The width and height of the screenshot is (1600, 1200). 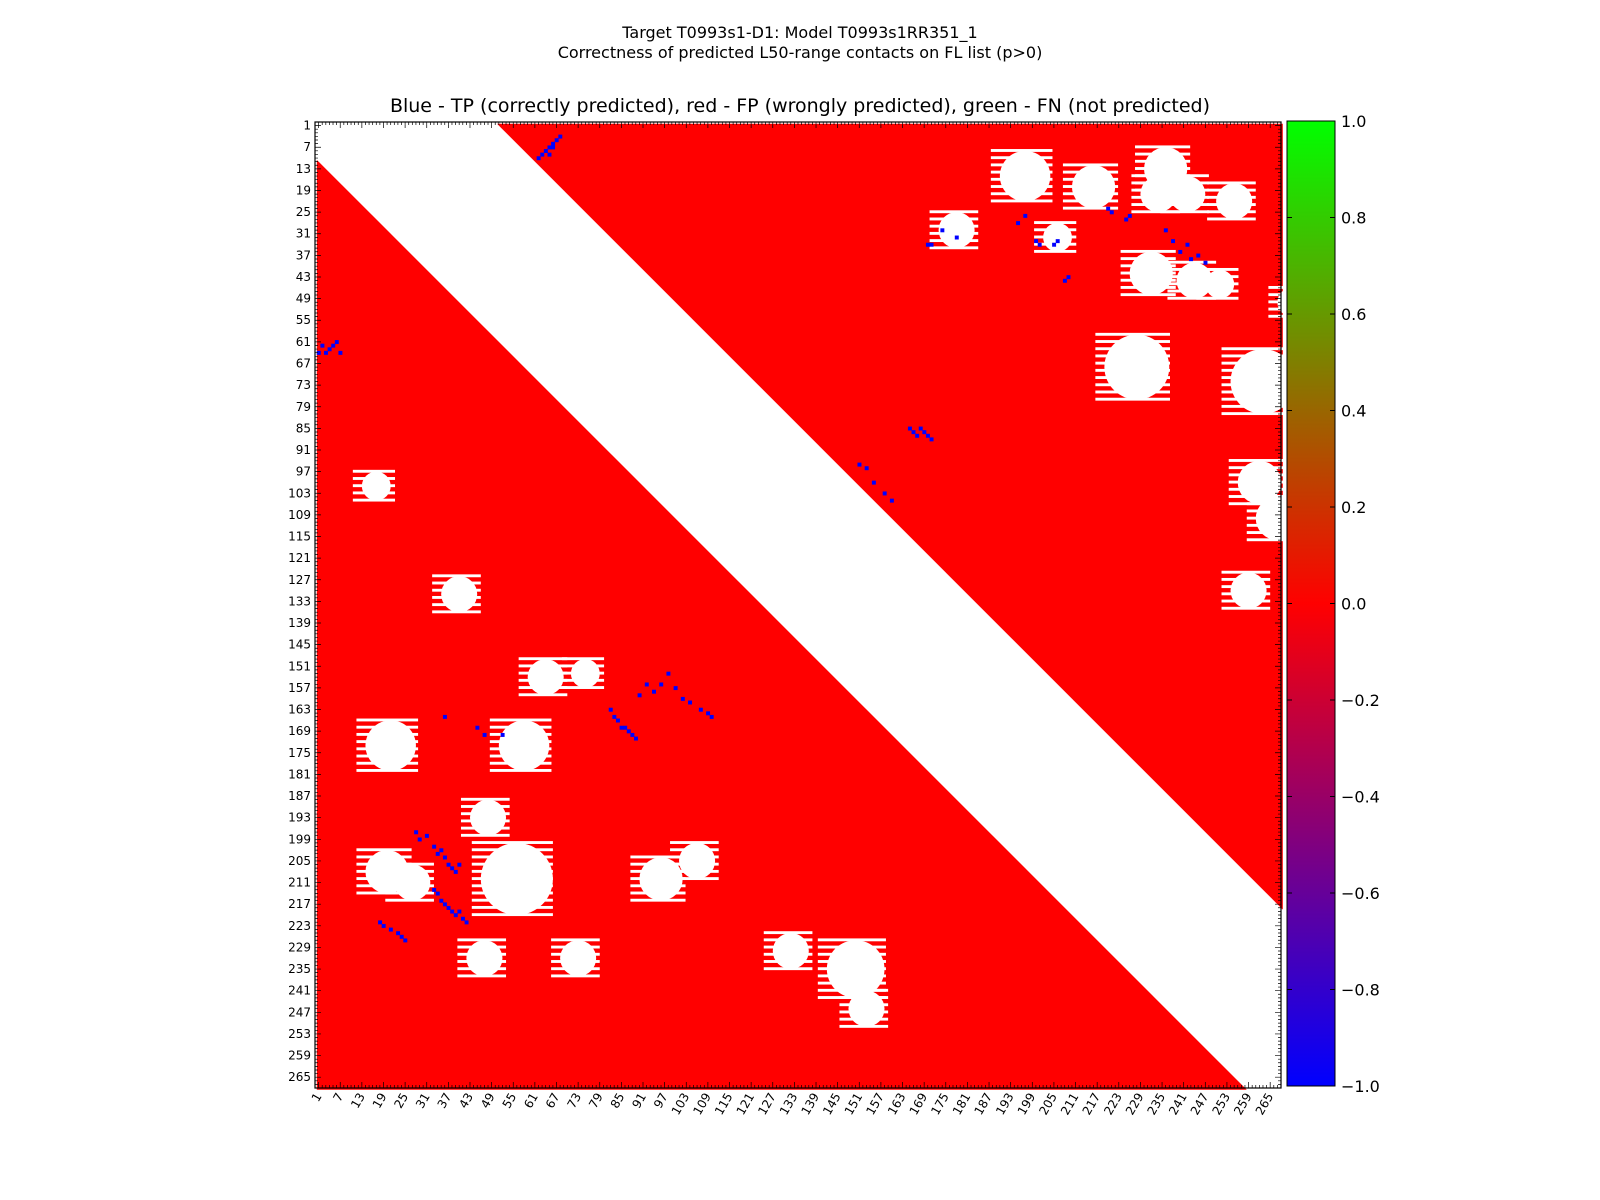 What do you see at coordinates (596, 1101) in the screenshot?
I see `x-tick-label: 79` at bounding box center [596, 1101].